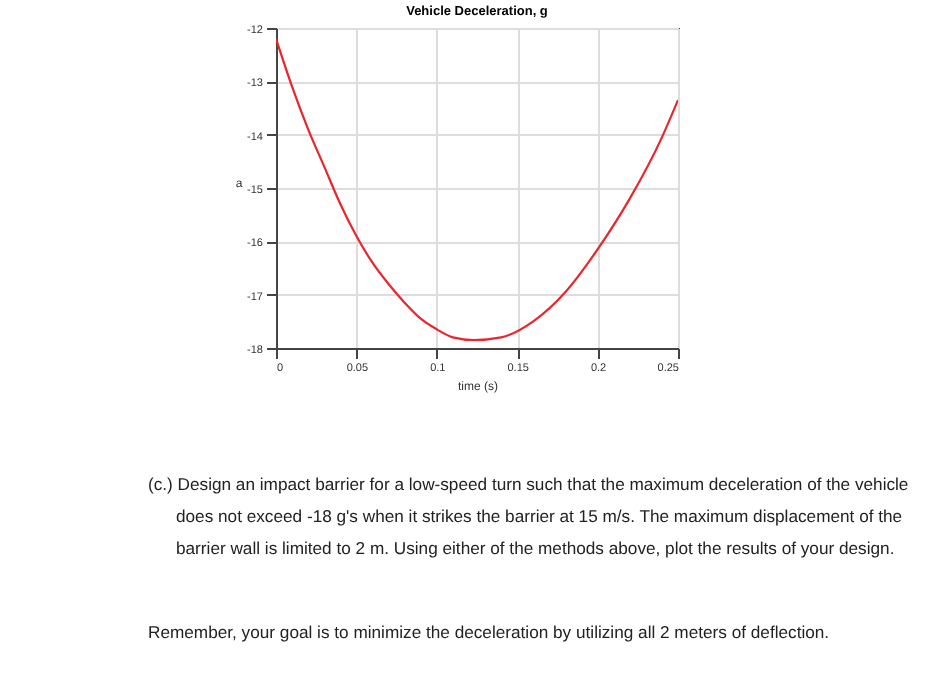 The width and height of the screenshot is (948, 678). Describe the element at coordinates (529, 517) in the screenshot. I see `text: (c.) Design an impact barrier for a low-speed turn such that the maximum deceleration of the vehicle does not exceed -18 g's when it strikes the barrier at 15 m/s. The maximum displacement of the barrier wall is limited to 2 m. Using either of the methods above, plot the results of your design.` at that location.